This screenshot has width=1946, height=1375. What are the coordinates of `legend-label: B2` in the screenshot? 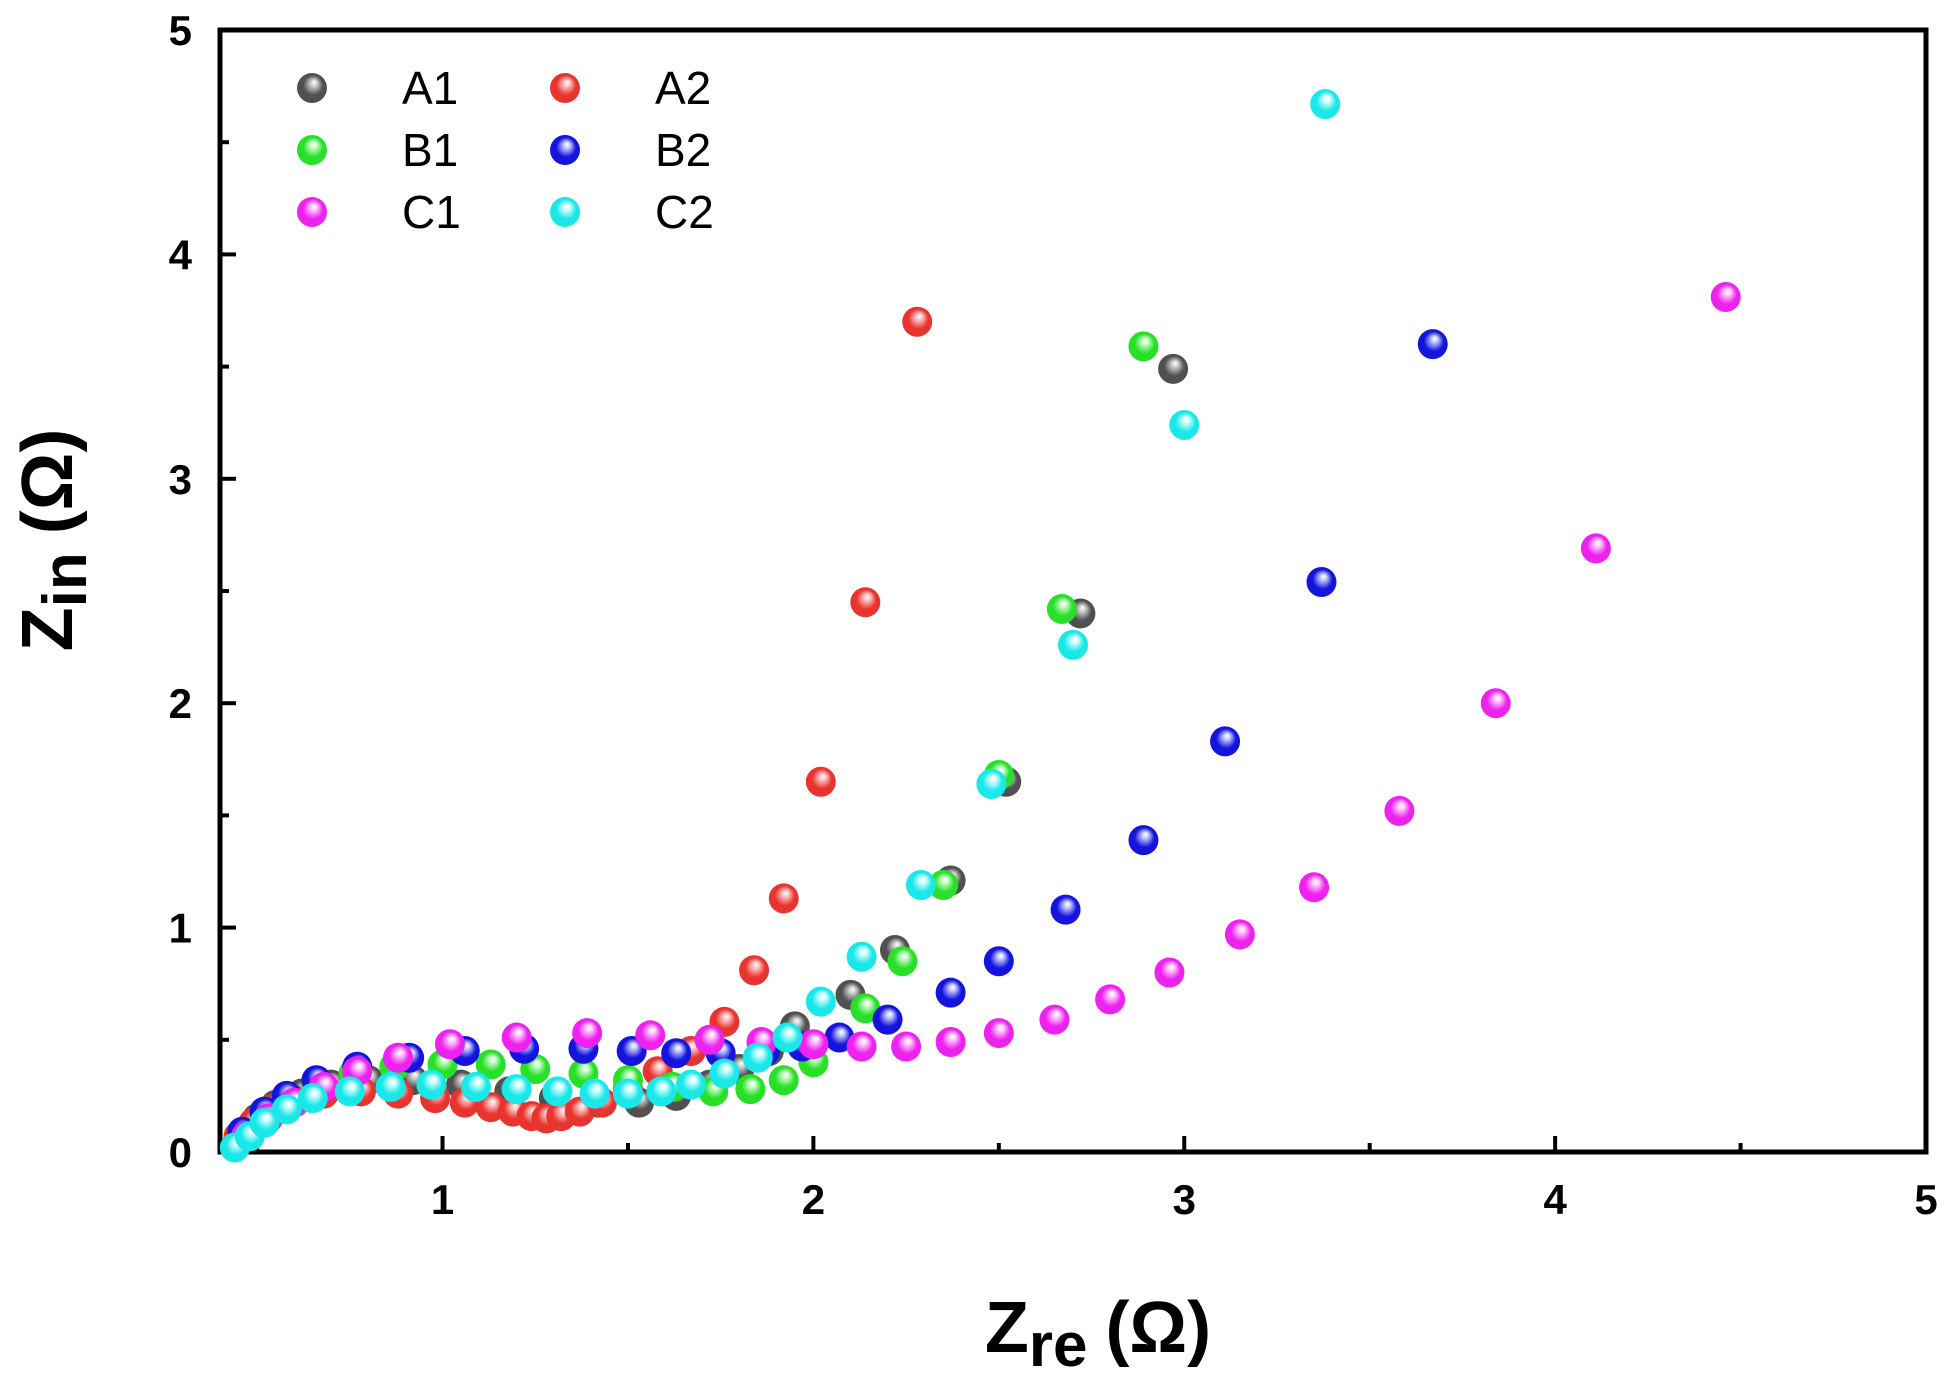 It's located at (683, 150).